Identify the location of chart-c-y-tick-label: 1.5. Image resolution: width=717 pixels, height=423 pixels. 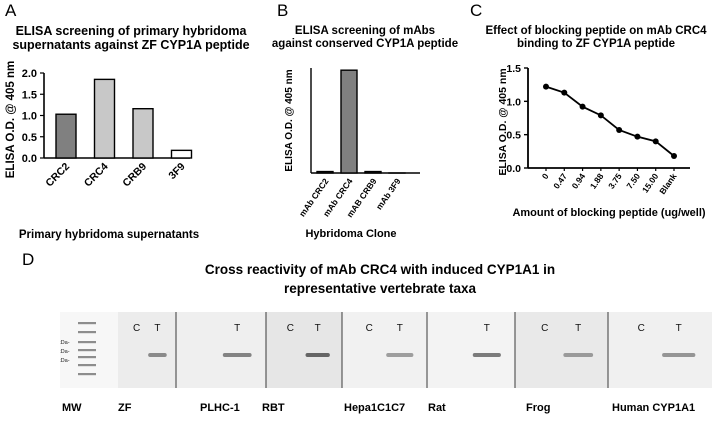
(513, 69).